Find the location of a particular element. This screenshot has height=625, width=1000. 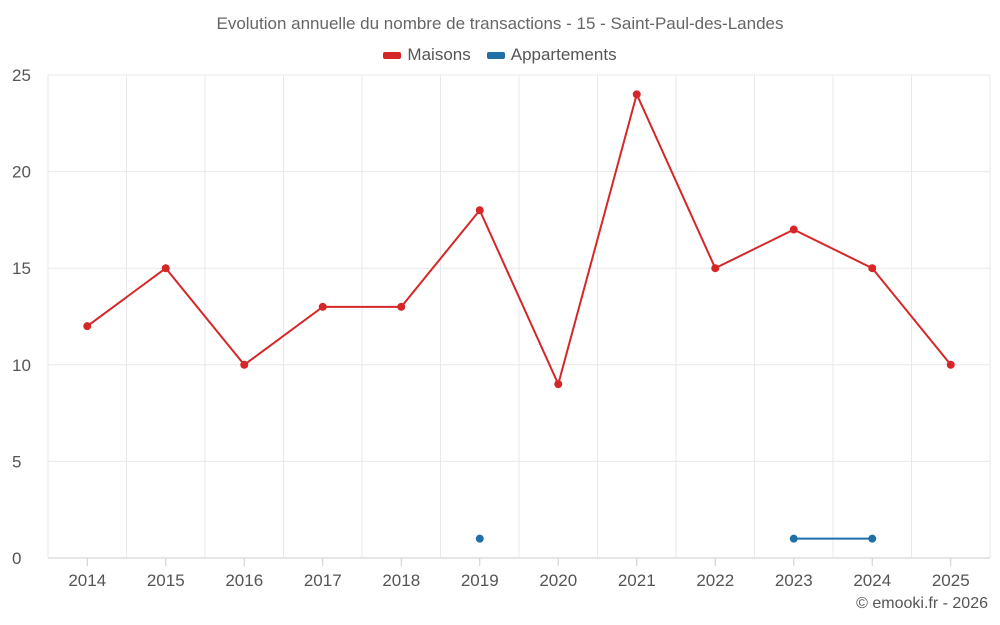

x-tick-label: 2015 is located at coordinates (166, 580).